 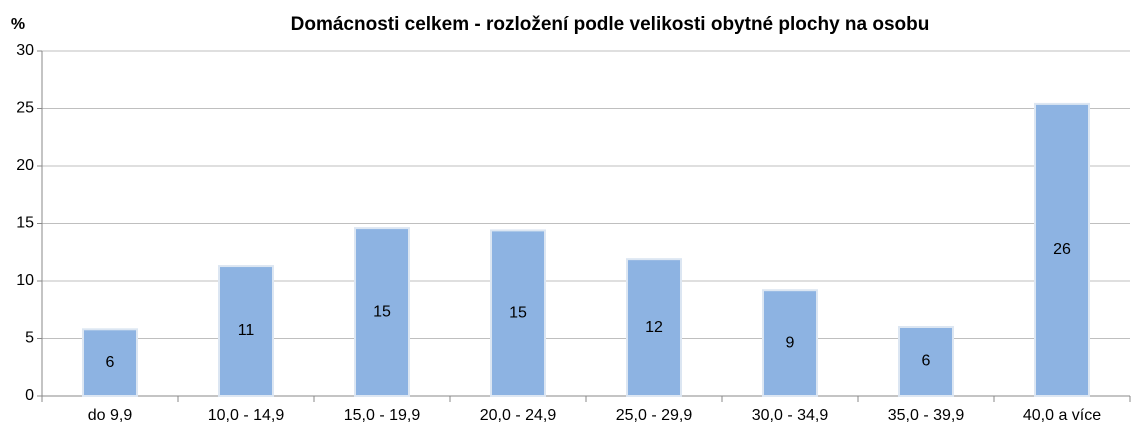 I want to click on data-label: 12, so click(x=654, y=327).